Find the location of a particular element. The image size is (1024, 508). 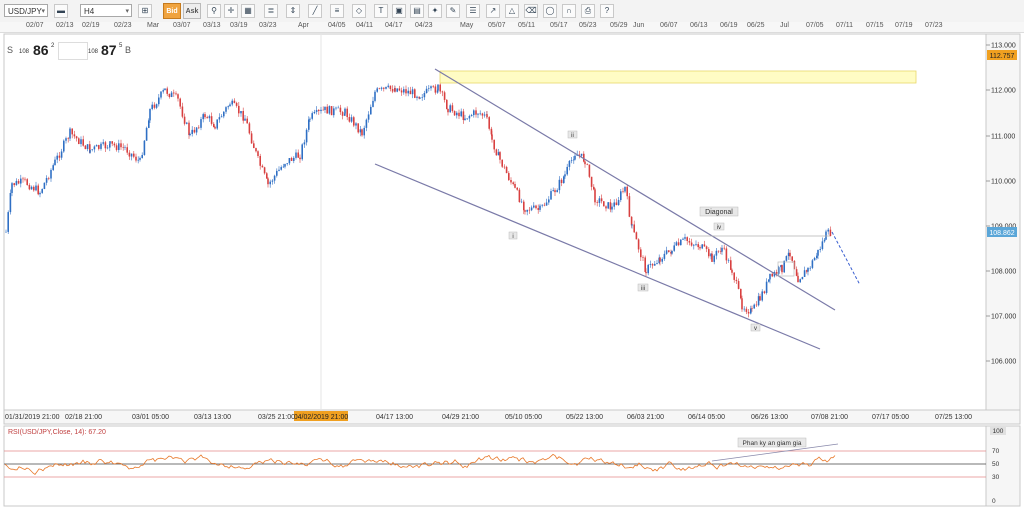

print-icon: ⎙ is located at coordinates (588, 11).